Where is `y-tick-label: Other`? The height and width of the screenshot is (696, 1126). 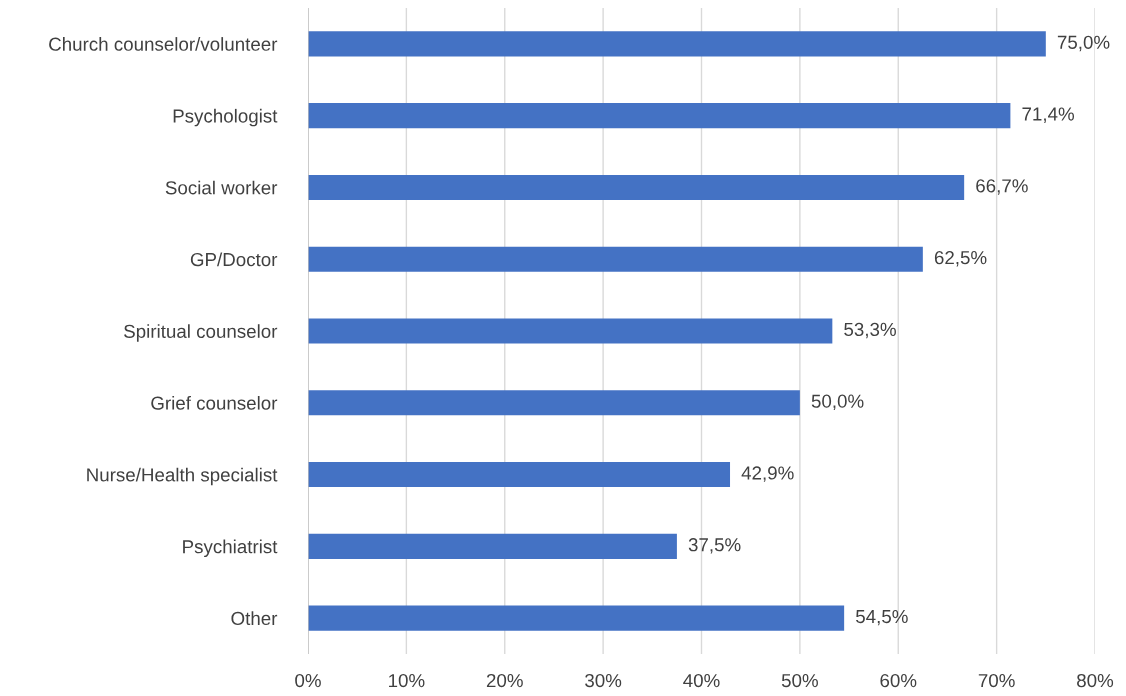
y-tick-label: Other is located at coordinates (254, 618).